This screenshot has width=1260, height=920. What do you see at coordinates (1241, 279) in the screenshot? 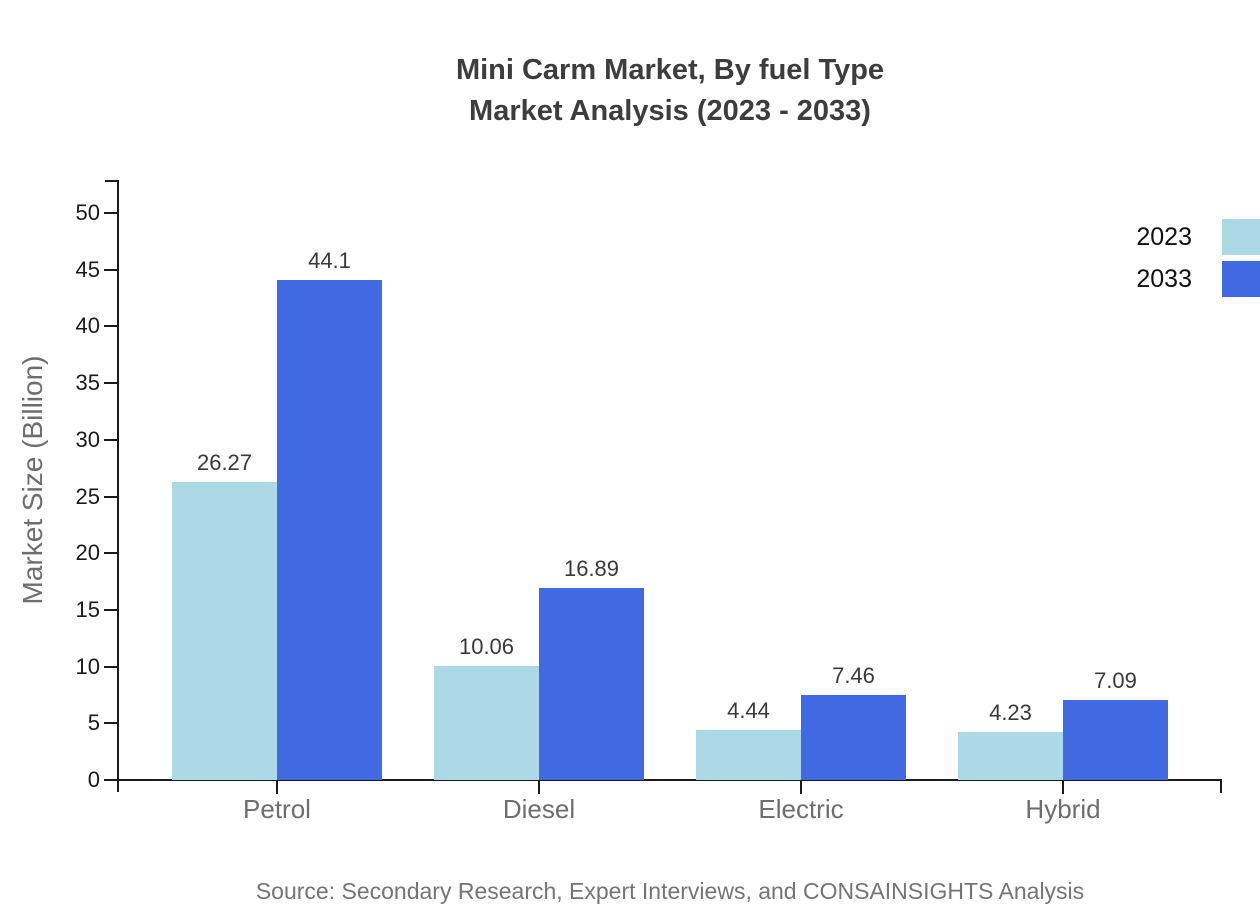
I see `legend-swatch-2033` at bounding box center [1241, 279].